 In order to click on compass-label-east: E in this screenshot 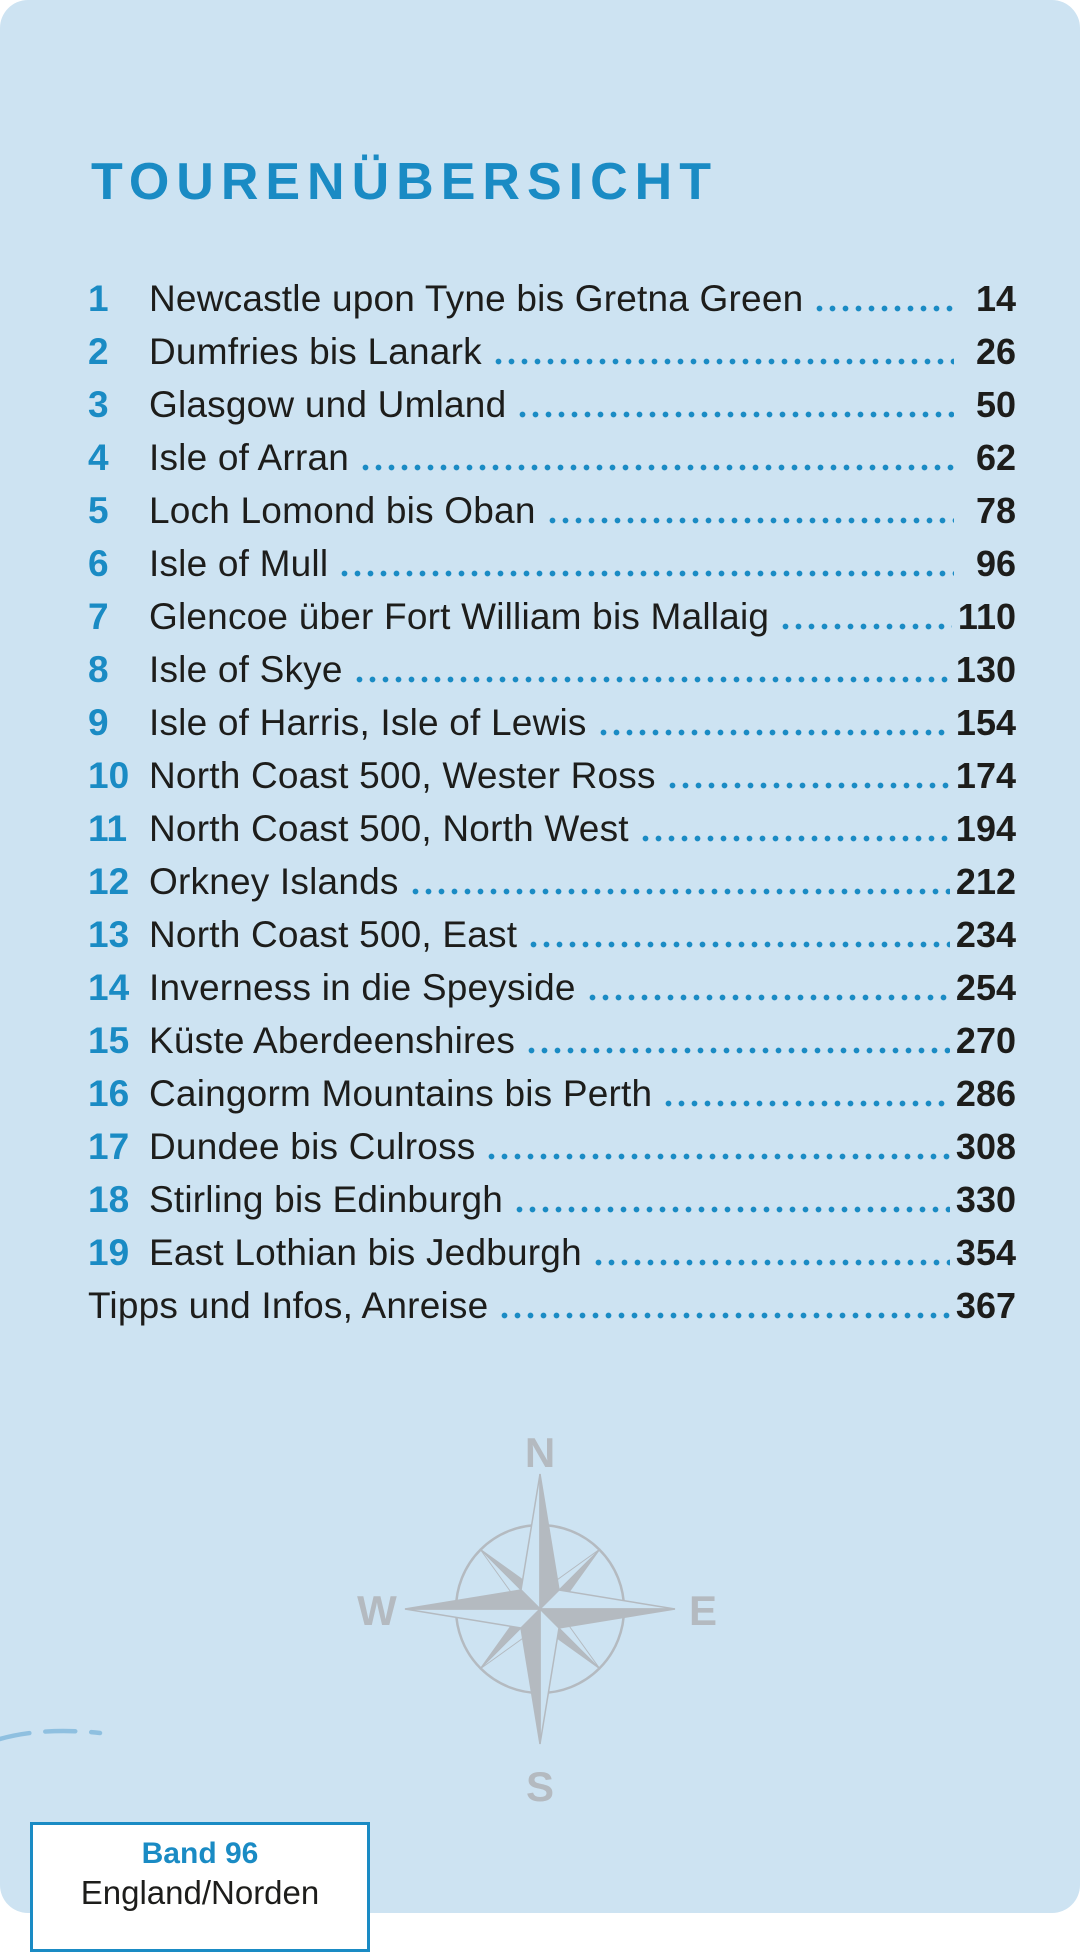, I will do `click(703, 1610)`.